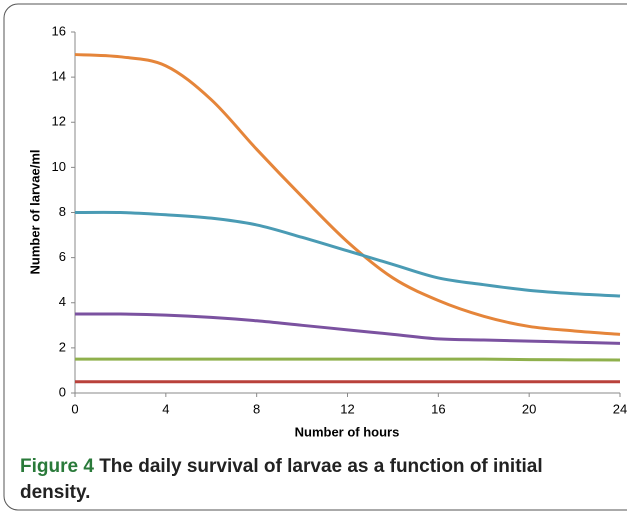 This screenshot has height=514, width=627. What do you see at coordinates (347, 431) in the screenshot?
I see `x-axis-label: Number of hours` at bounding box center [347, 431].